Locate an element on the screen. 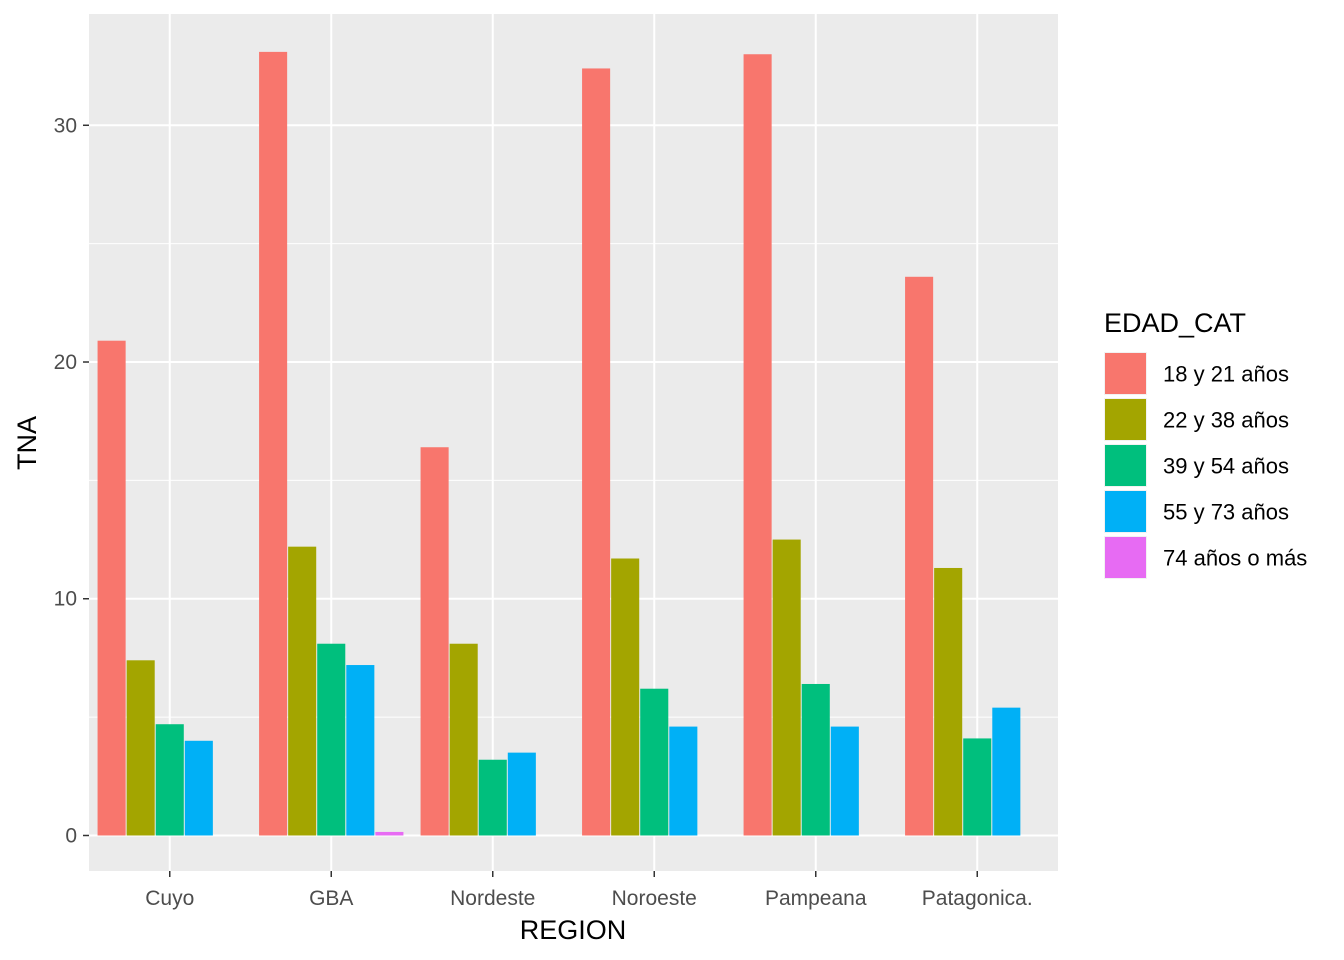 This screenshot has width=1344, height=960. x-tick-label: GBA is located at coordinates (331, 898).